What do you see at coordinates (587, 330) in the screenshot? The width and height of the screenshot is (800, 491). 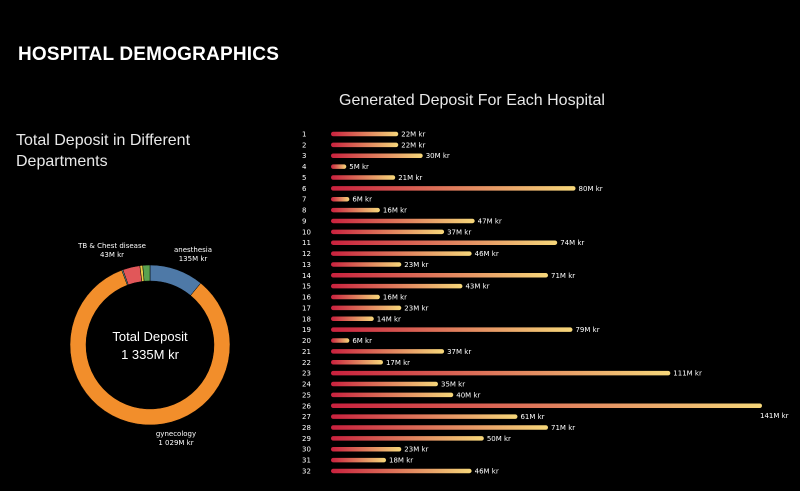 I see `bar-value-label: 79M kr` at bounding box center [587, 330].